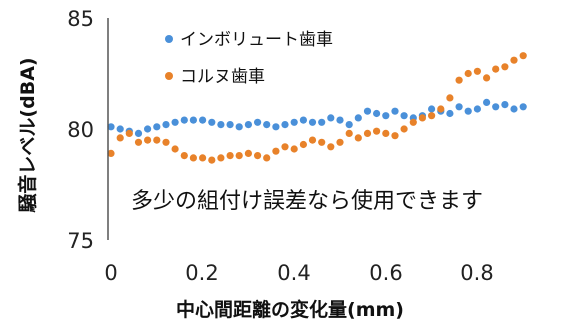 This screenshot has width=565, height=326. I want to click on annotation-text: 多少の組付け誤差なら使用できます, so click(307, 201).